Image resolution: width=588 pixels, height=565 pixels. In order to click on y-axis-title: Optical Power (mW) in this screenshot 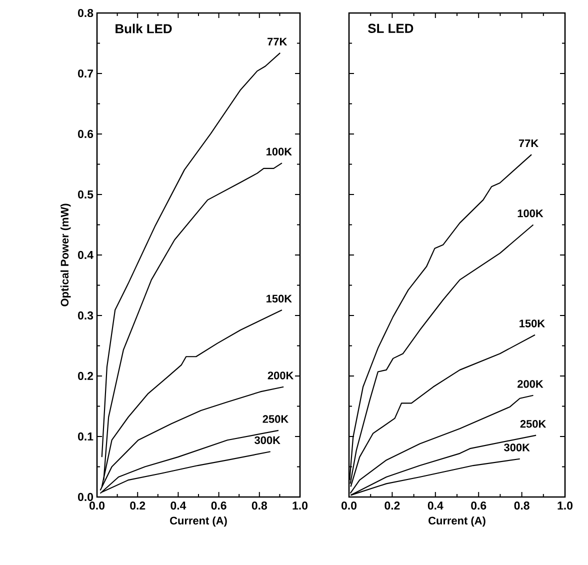, I will do `click(65, 255)`.